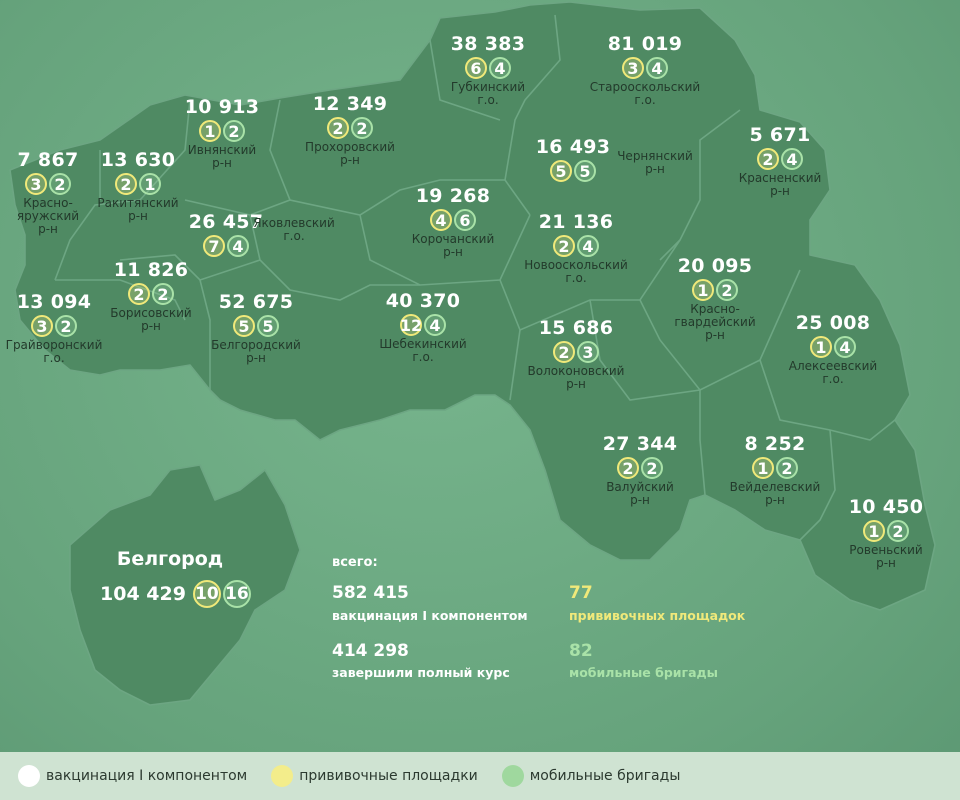 The height and width of the screenshot is (800, 960). I want to click on vaccination-count: 40 370, so click(423, 301).